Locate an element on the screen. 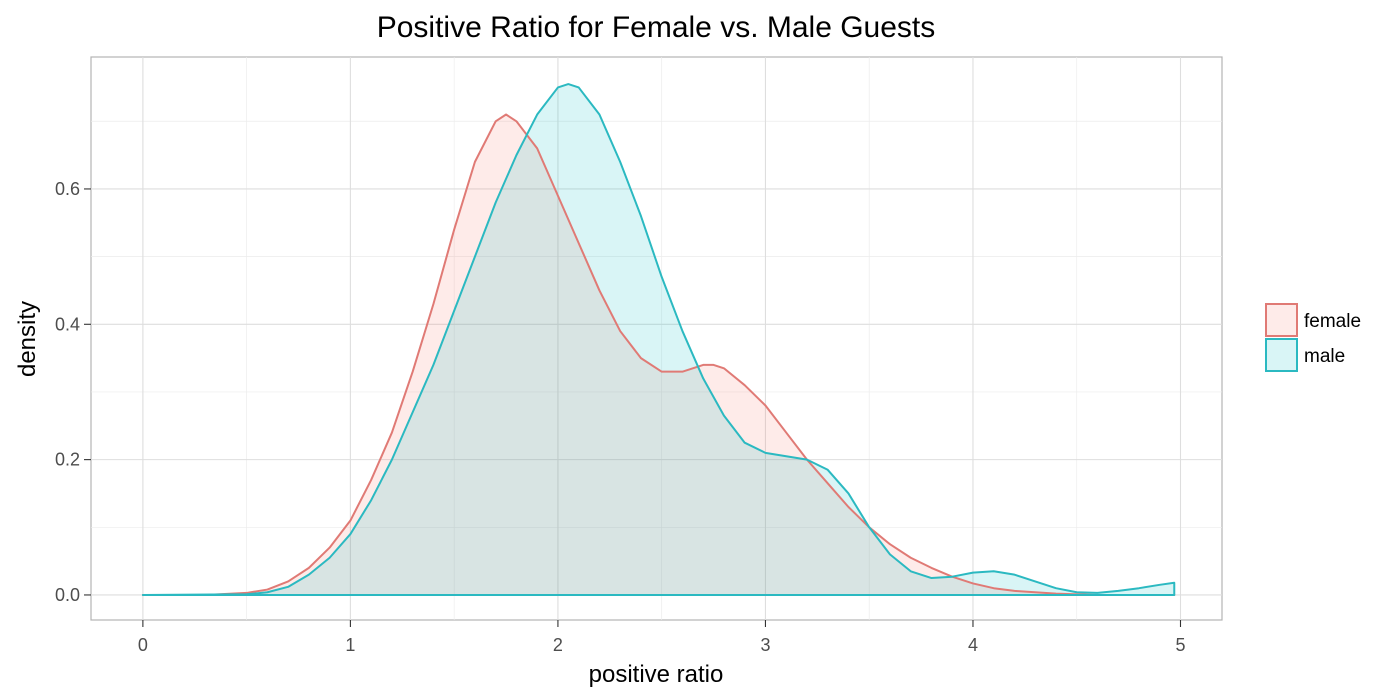  x-axis-ticks: 0 1 2 3 4 5 is located at coordinates (662, 637).